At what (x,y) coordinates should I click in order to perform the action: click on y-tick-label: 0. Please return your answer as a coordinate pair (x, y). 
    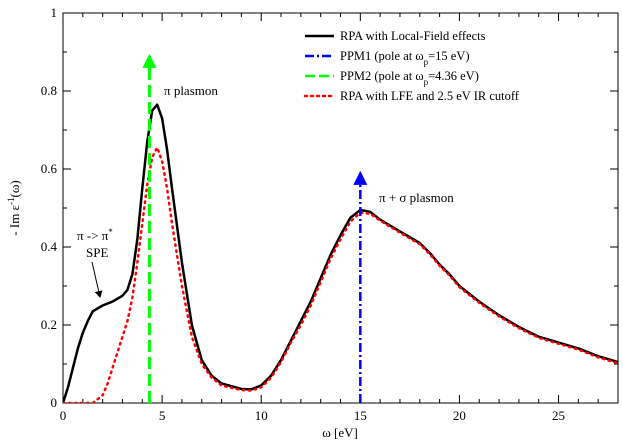
    Looking at the image, I should click on (54, 402).